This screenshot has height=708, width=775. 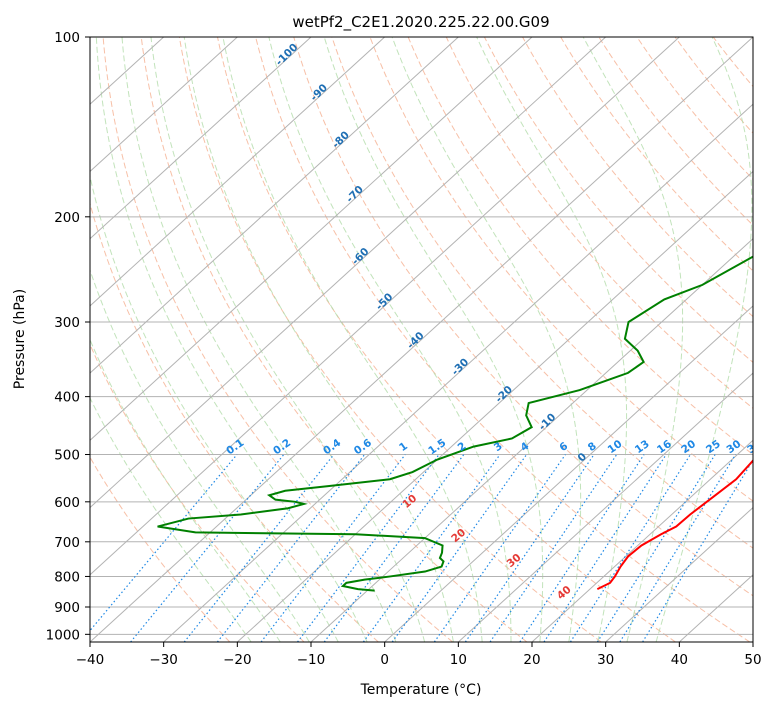 I want to click on y-tick-label: 900, so click(x=67, y=608).